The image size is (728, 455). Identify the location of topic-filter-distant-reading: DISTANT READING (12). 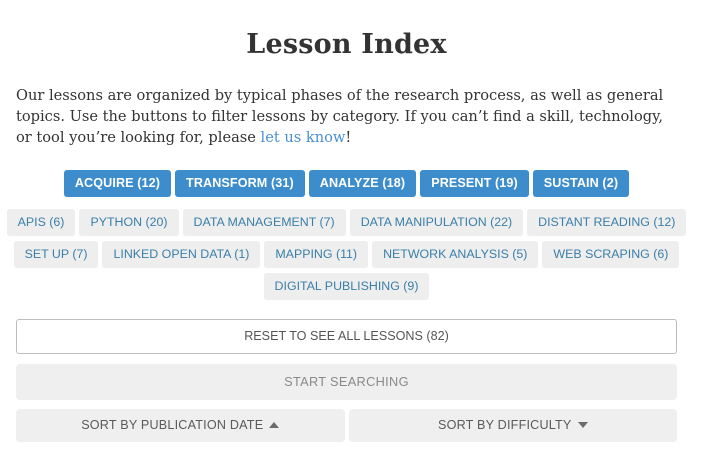
(607, 222).